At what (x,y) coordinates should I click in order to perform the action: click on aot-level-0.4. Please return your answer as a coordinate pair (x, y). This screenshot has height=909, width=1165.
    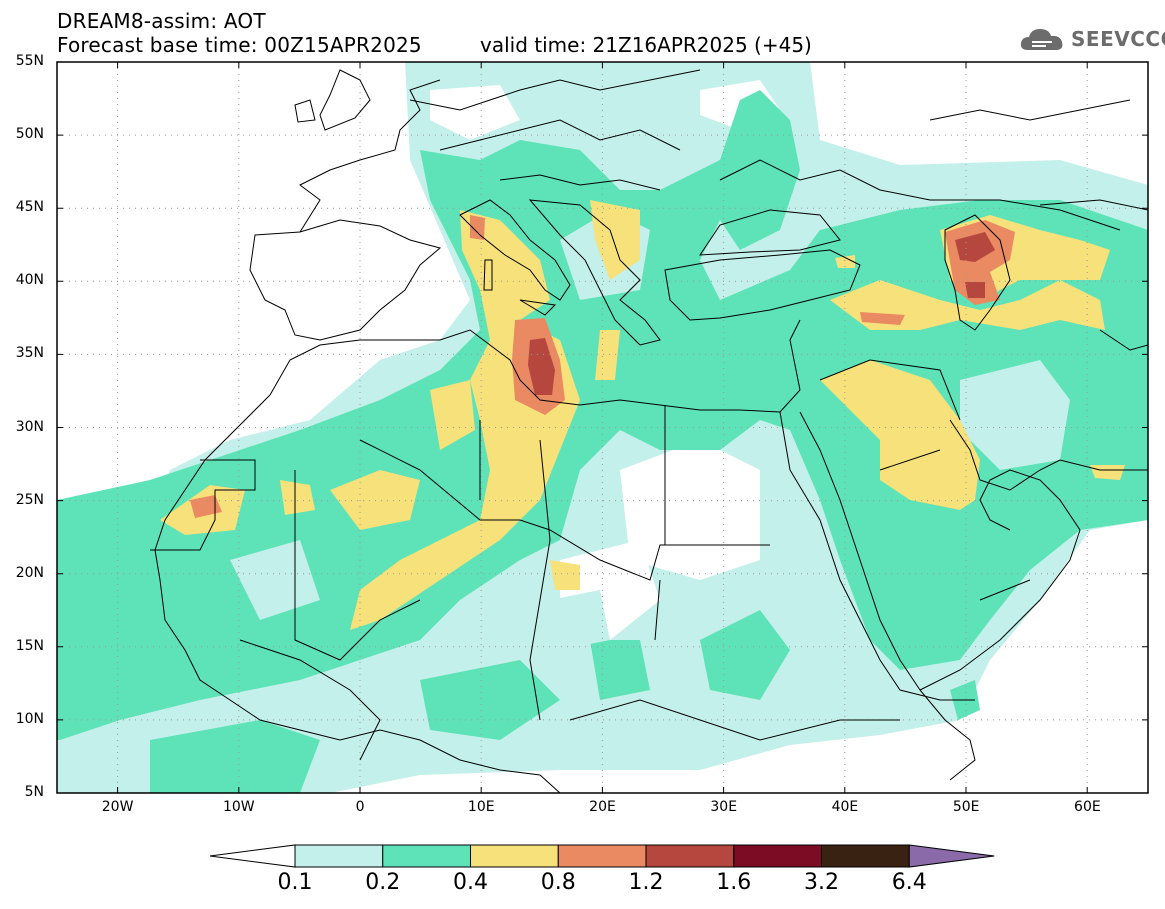
    Looking at the image, I should click on (465, 420).